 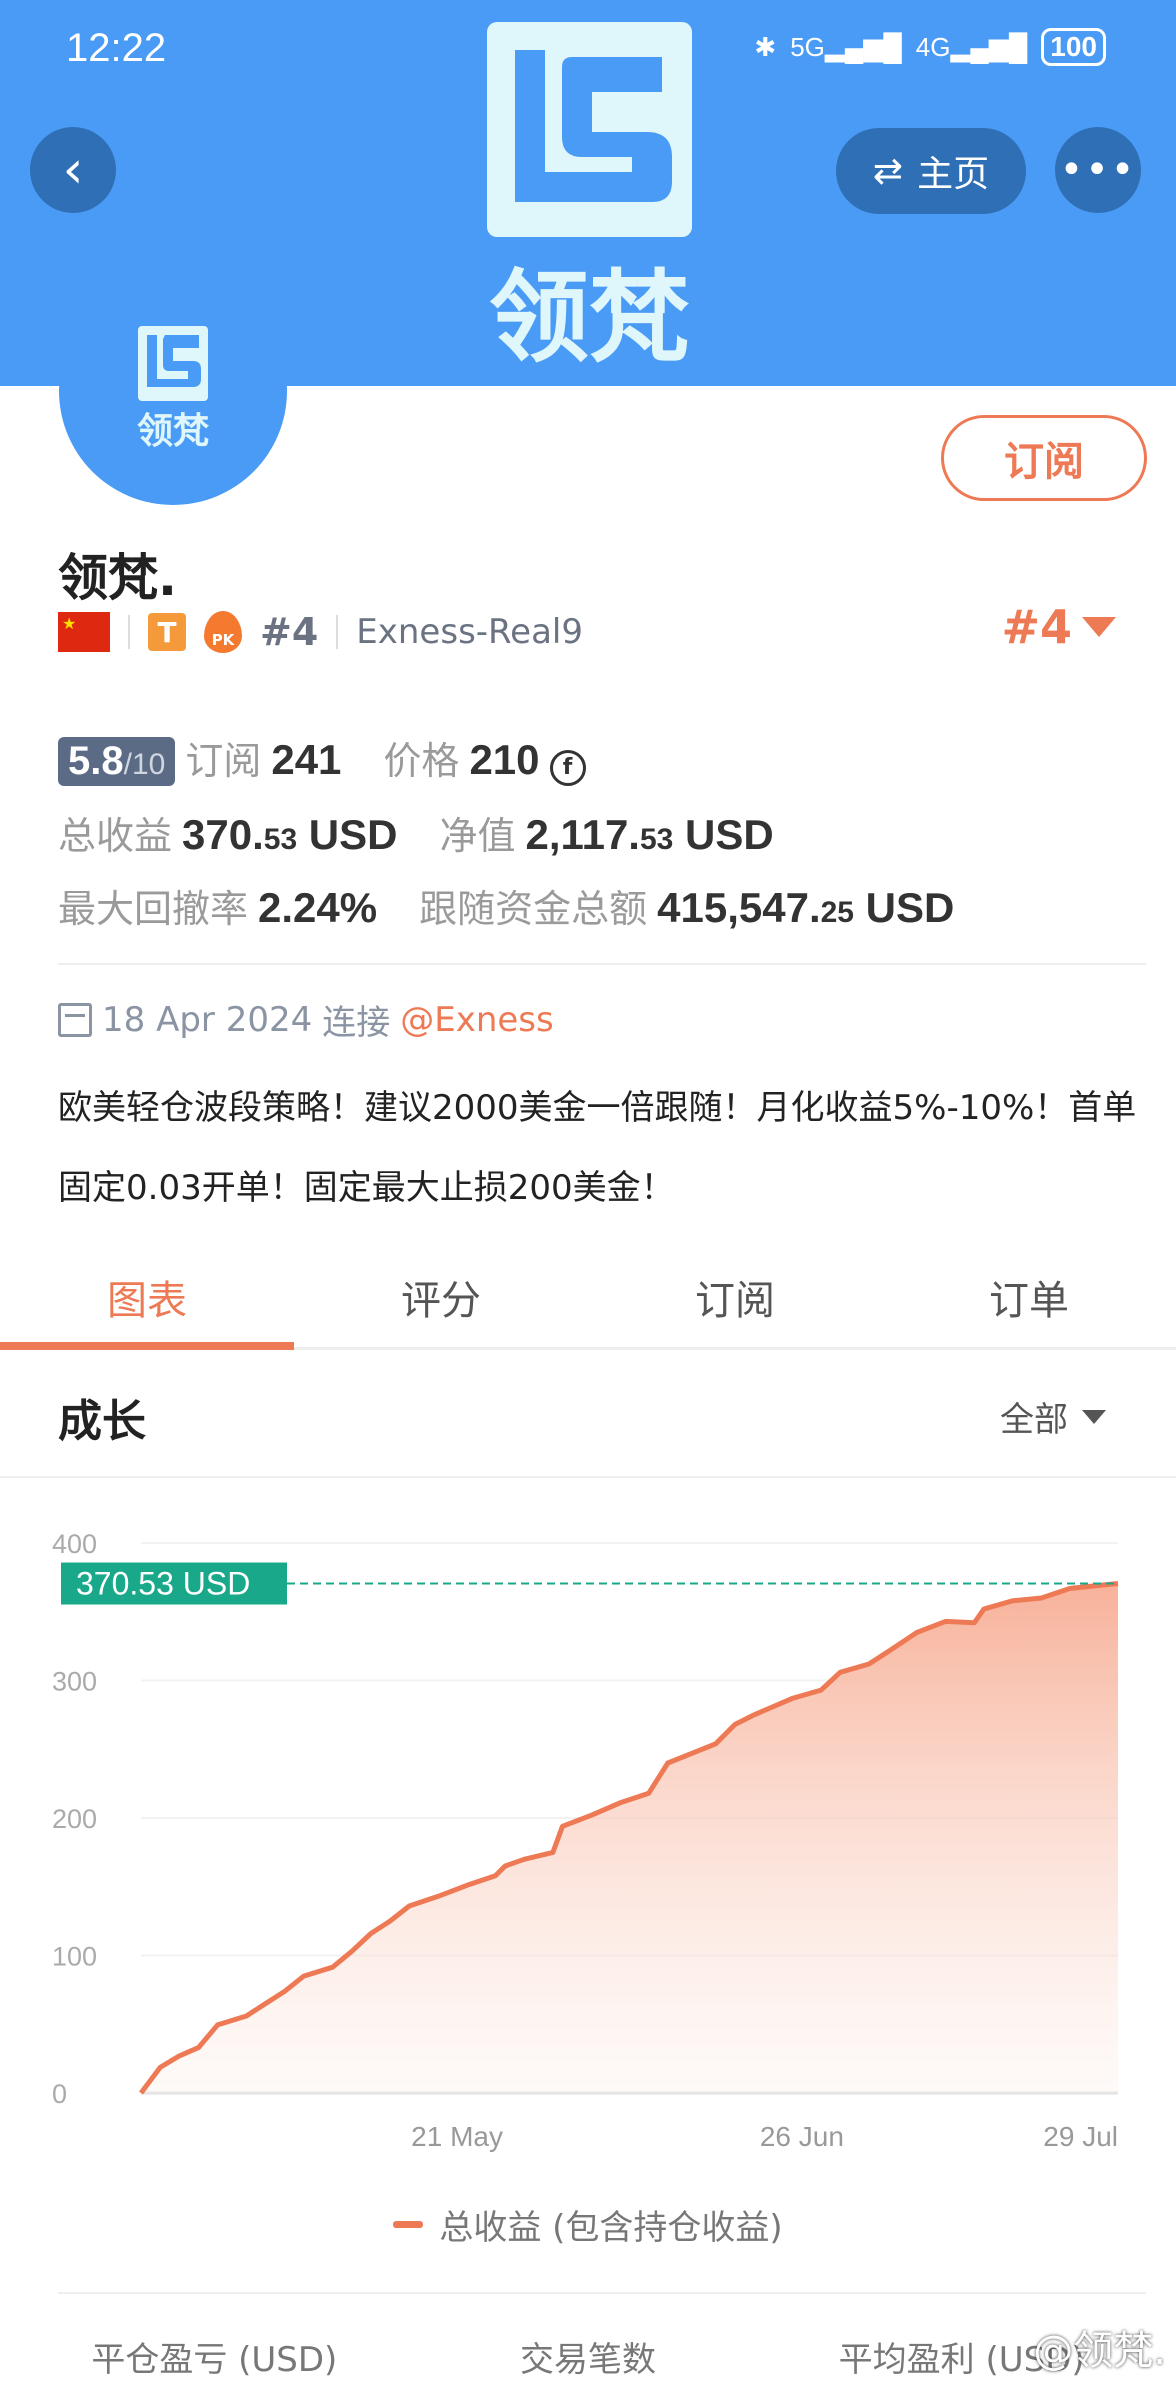 I want to click on y-tick-label: 400, so click(x=74, y=1544).